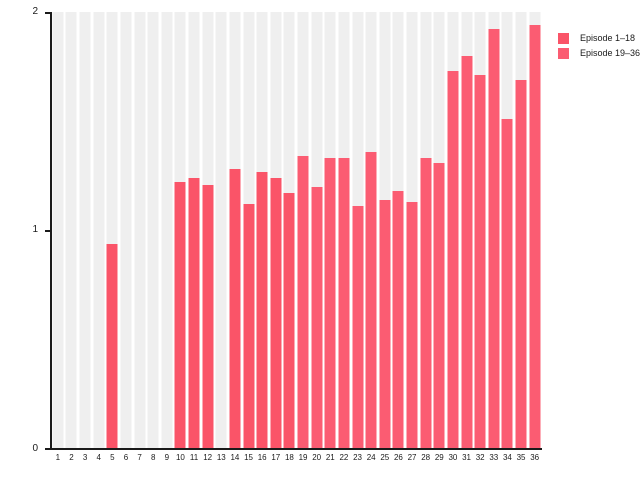 The height and width of the screenshot is (500, 640). I want to click on x-tick-label: 31, so click(467, 457).